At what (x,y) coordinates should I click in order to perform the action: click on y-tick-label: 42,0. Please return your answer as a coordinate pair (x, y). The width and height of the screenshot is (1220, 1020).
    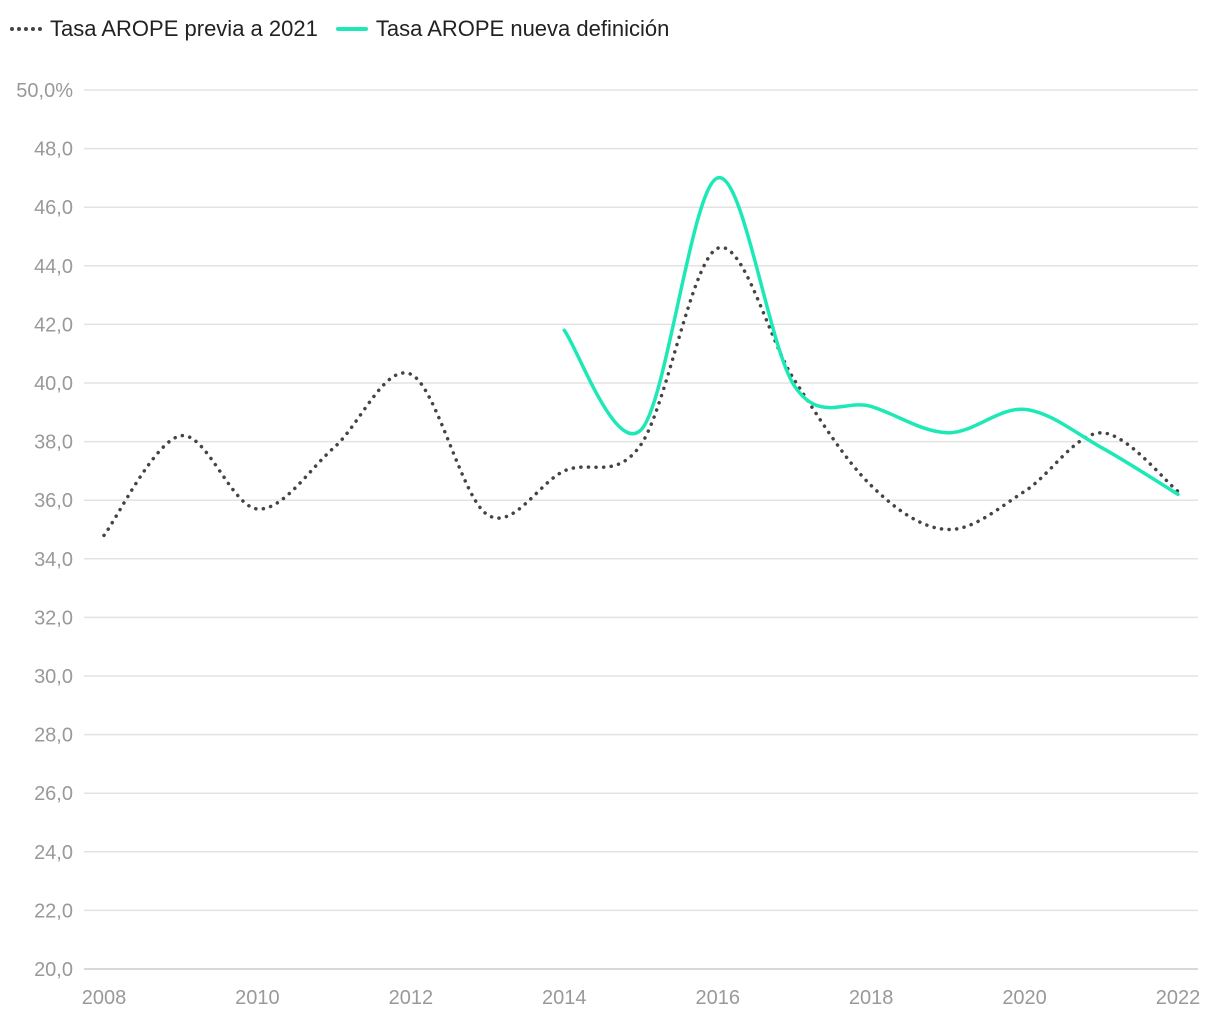
    Looking at the image, I should click on (53, 325).